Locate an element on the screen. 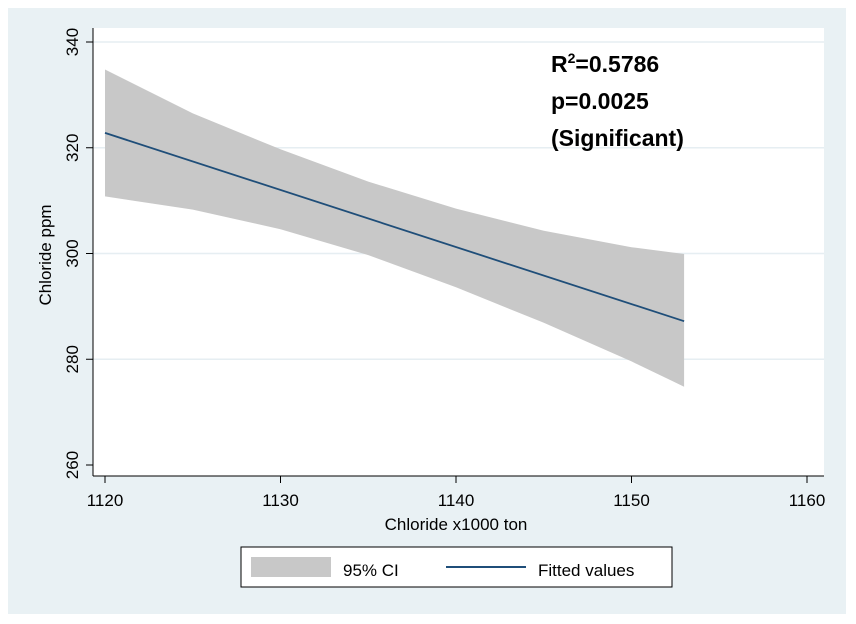 This screenshot has height=624, width=856. r-squared-superscript: 2 is located at coordinates (572, 58).